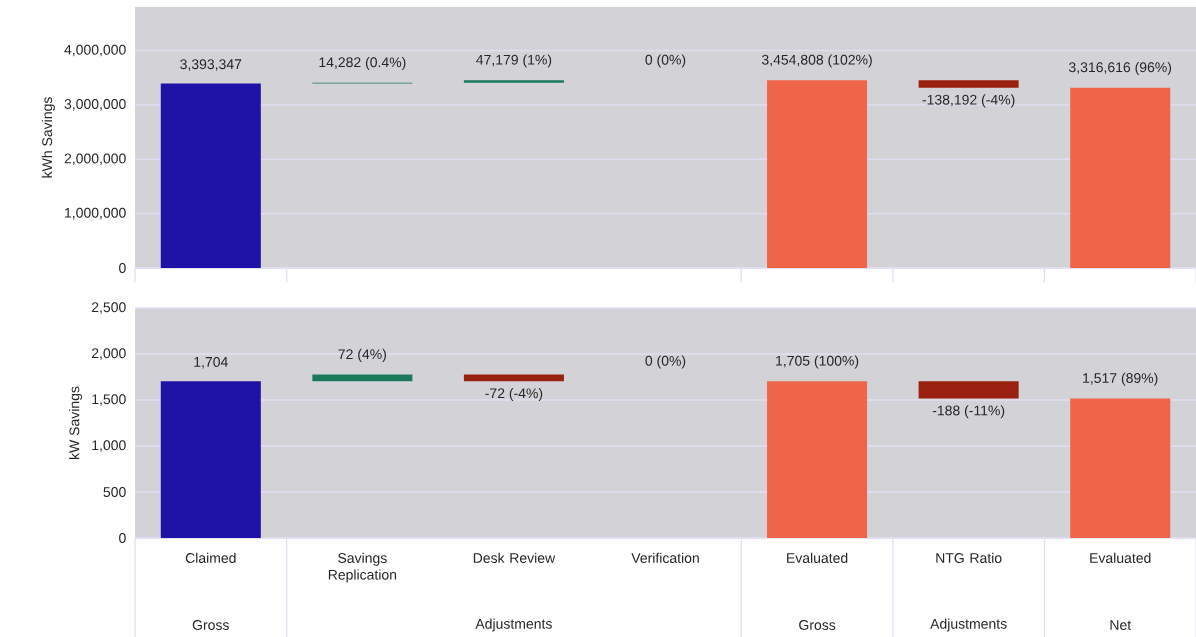  What do you see at coordinates (1120, 68) in the screenshot?
I see `data-label: 3,316,616 (96%)` at bounding box center [1120, 68].